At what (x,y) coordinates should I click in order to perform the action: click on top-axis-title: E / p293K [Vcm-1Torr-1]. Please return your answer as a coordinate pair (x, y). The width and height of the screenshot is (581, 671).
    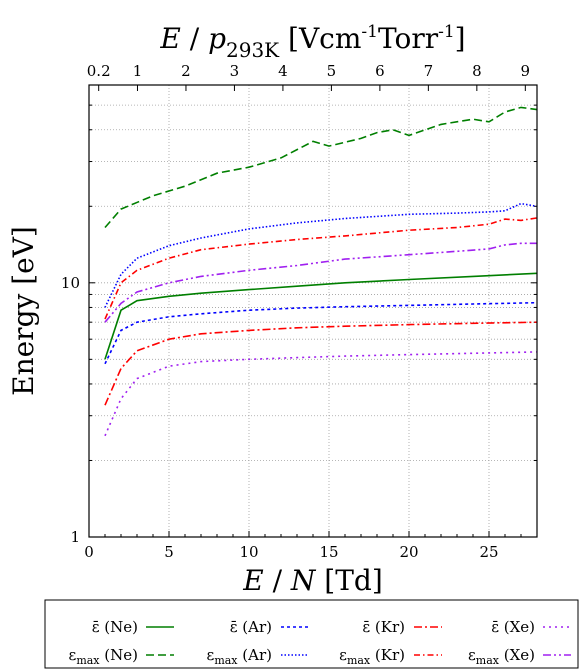
    Looking at the image, I should click on (312, 42).